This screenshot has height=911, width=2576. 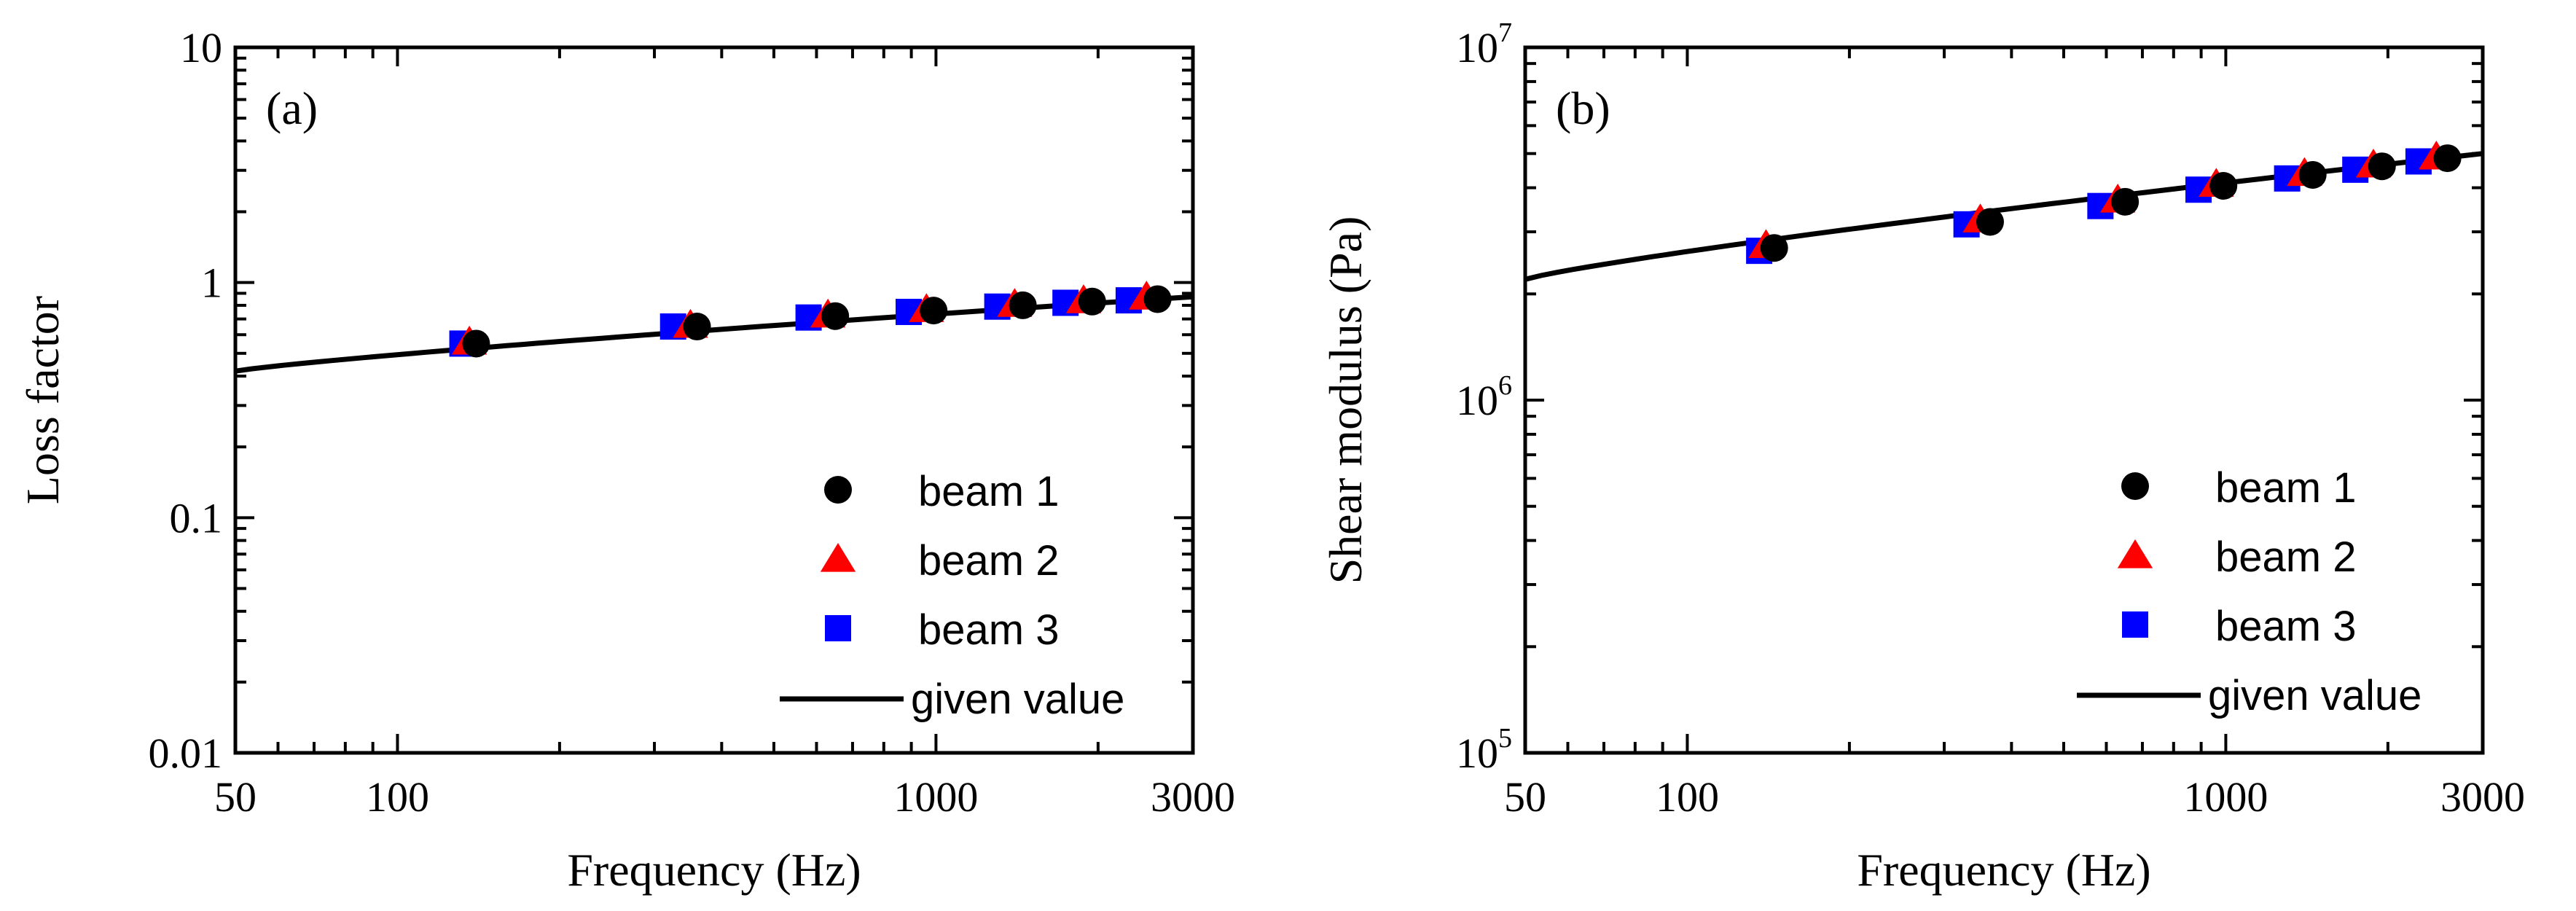 I want to click on panel-a-legend-label: beam 3, so click(x=988, y=630).